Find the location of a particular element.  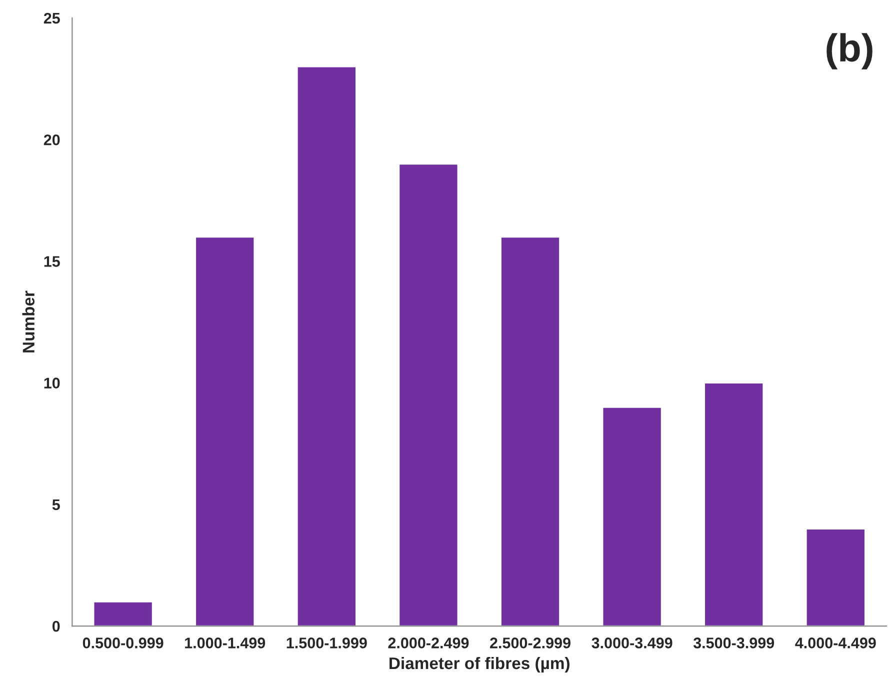

y-tick-label: 25 is located at coordinates (52, 18).